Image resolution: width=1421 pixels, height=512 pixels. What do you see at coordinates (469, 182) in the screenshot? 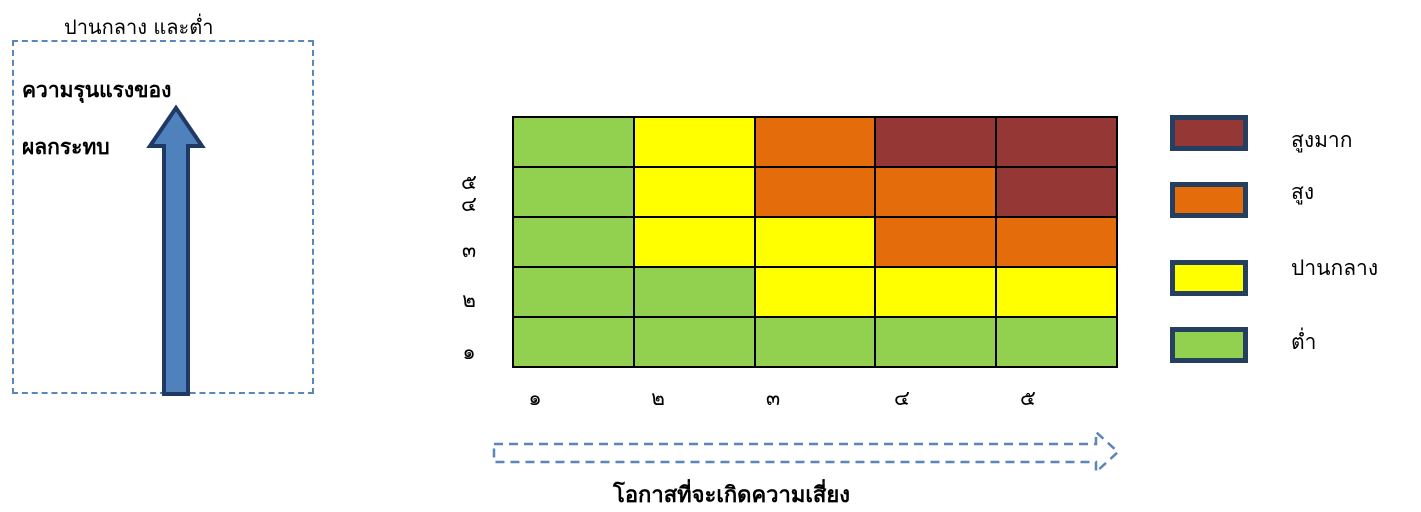
I see `y-tick-5: ๕` at bounding box center [469, 182].